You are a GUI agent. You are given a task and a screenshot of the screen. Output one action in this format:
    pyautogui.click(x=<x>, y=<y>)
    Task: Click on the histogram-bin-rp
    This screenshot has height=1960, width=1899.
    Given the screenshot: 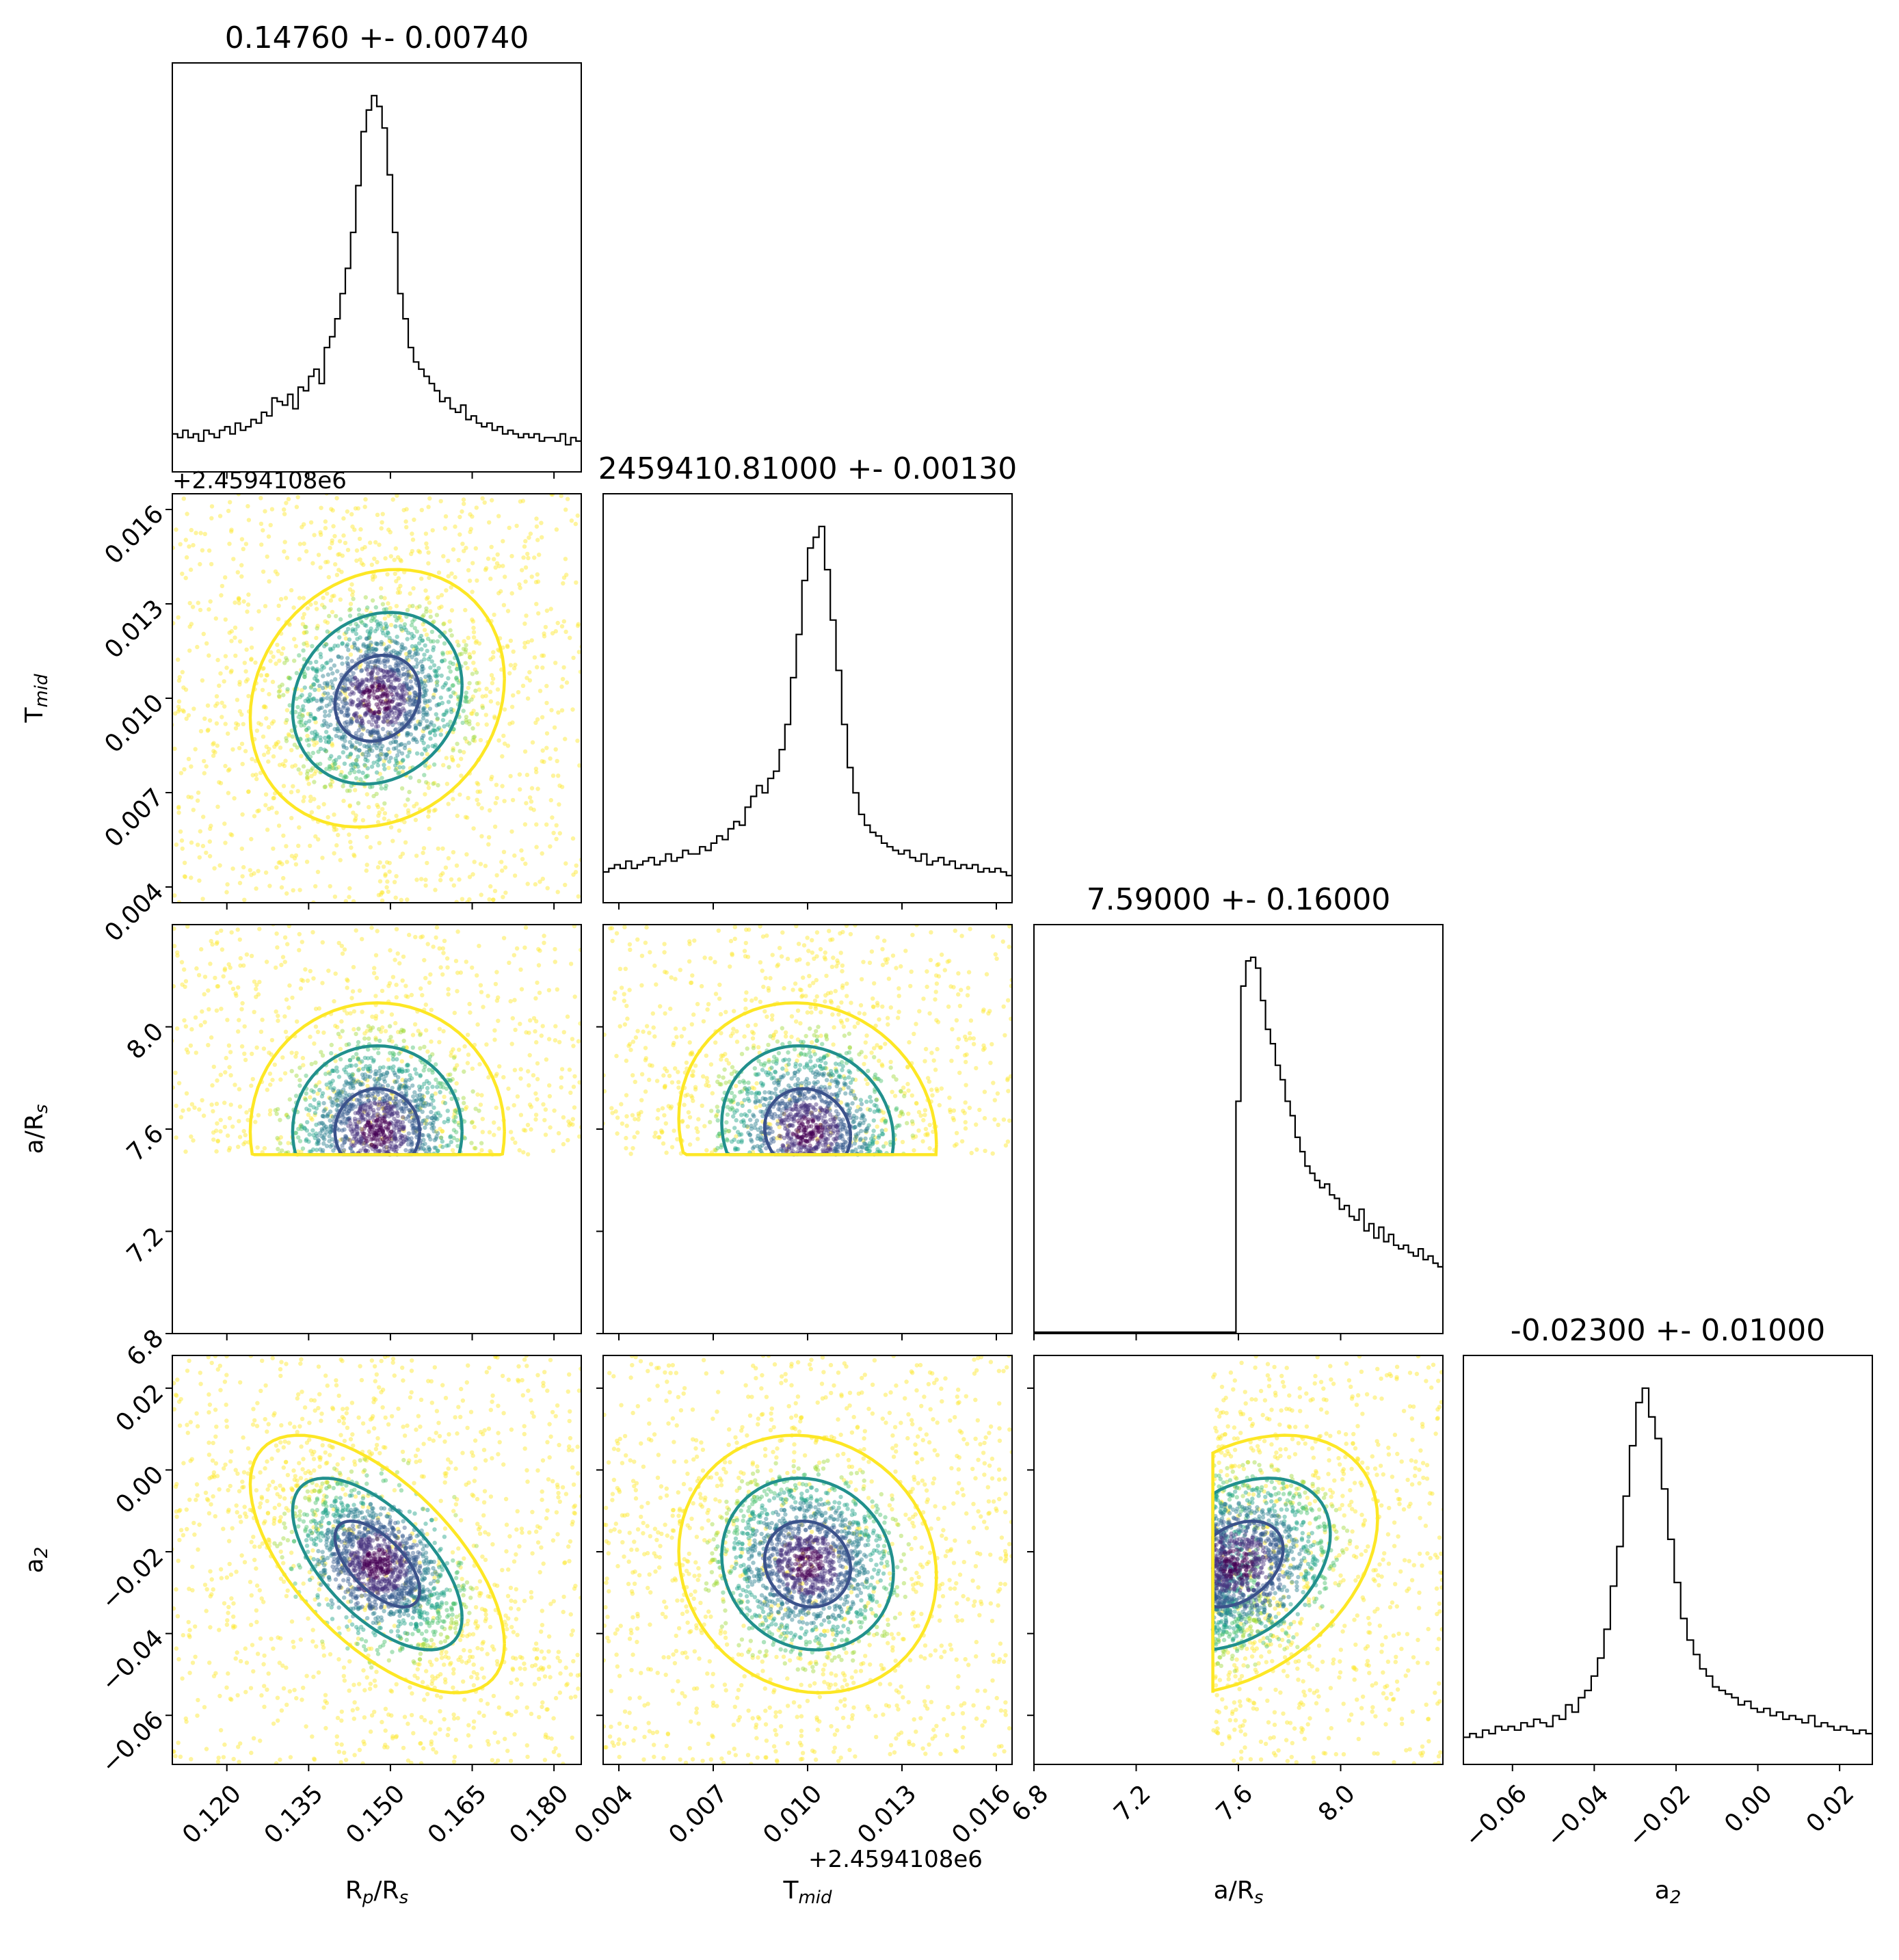 What is the action you would take?
    pyautogui.click(x=505, y=454)
    